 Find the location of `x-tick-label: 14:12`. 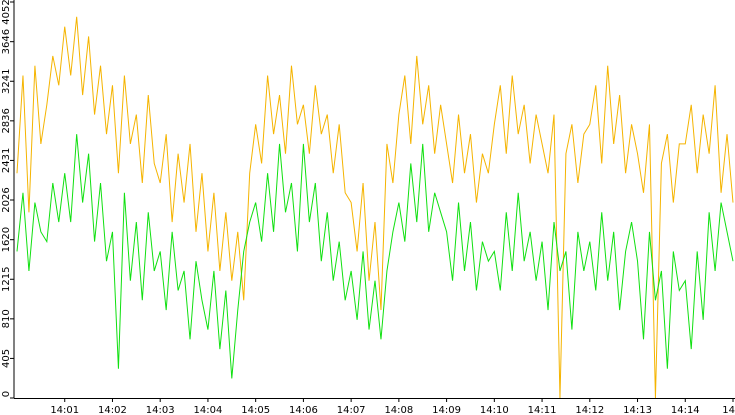

x-tick-label: 14:12 is located at coordinates (589, 410).